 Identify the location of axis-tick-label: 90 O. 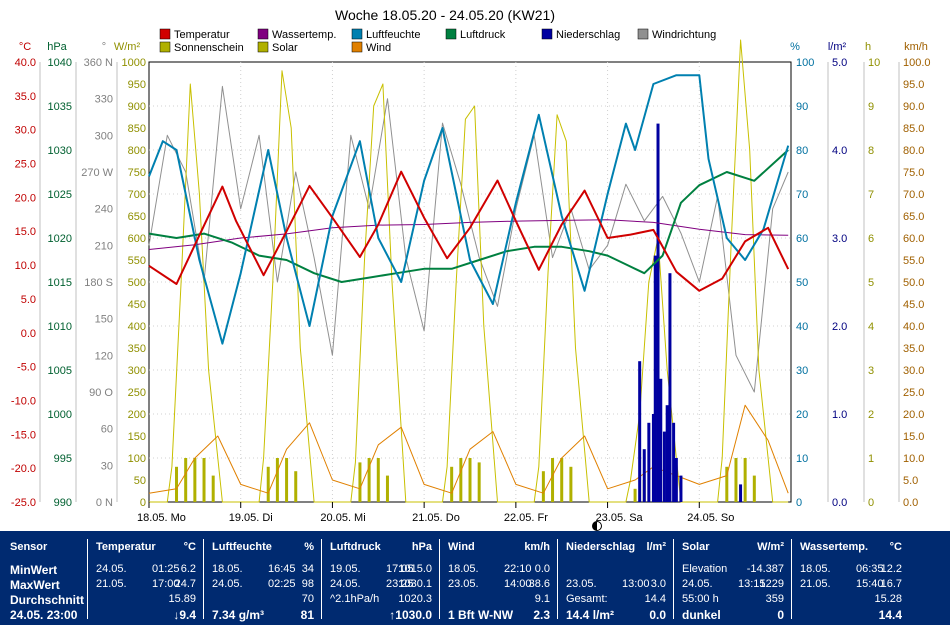
(101, 393).